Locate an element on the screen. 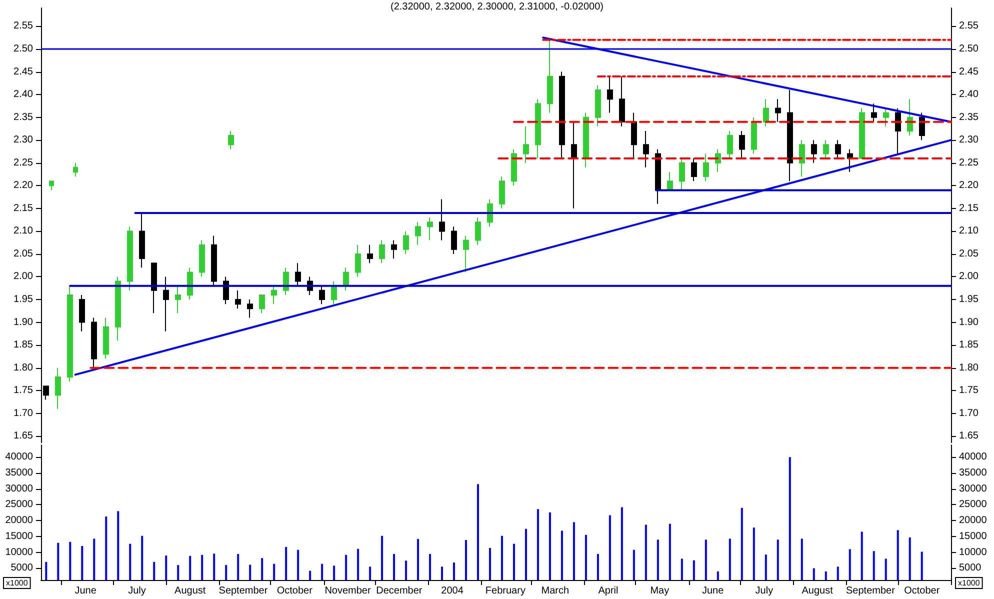 The width and height of the screenshot is (994, 599). y-tick-label: 20000 is located at coordinates (19, 520).